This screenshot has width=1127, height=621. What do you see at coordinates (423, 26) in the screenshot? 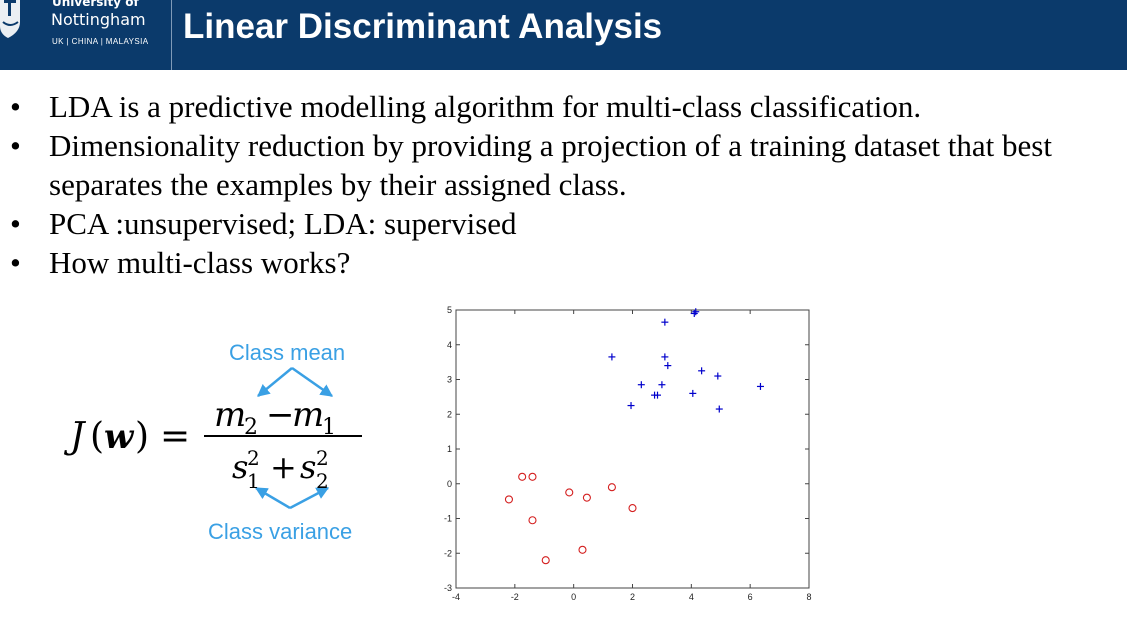
I see `slide-title: Linear Discriminant Analysis` at bounding box center [423, 26].